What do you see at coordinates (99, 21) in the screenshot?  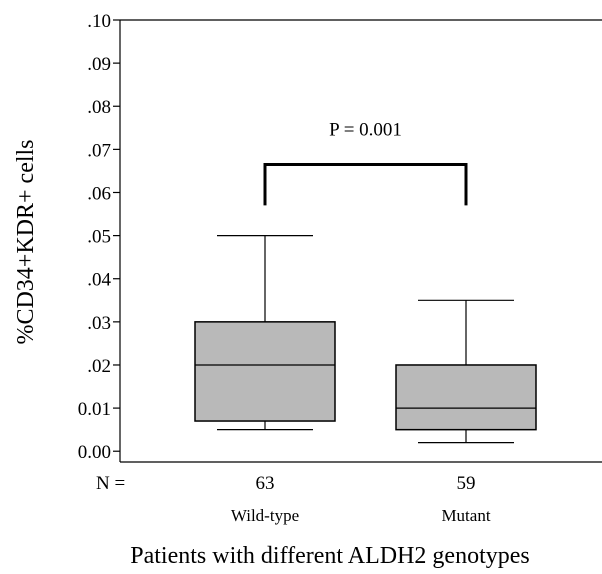 I see `y-tick-label: .10` at bounding box center [99, 21].